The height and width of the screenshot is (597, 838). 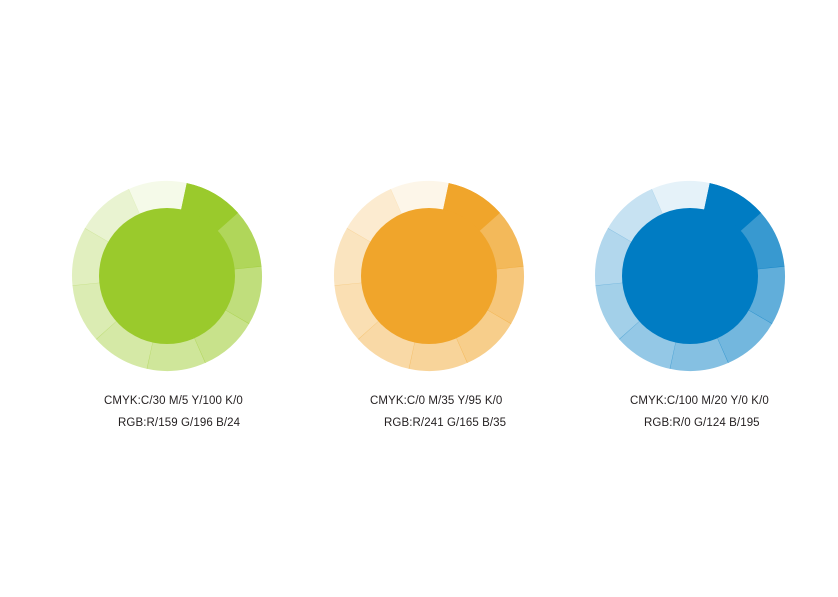 I want to click on orange-swatch, so click(x=429, y=276).